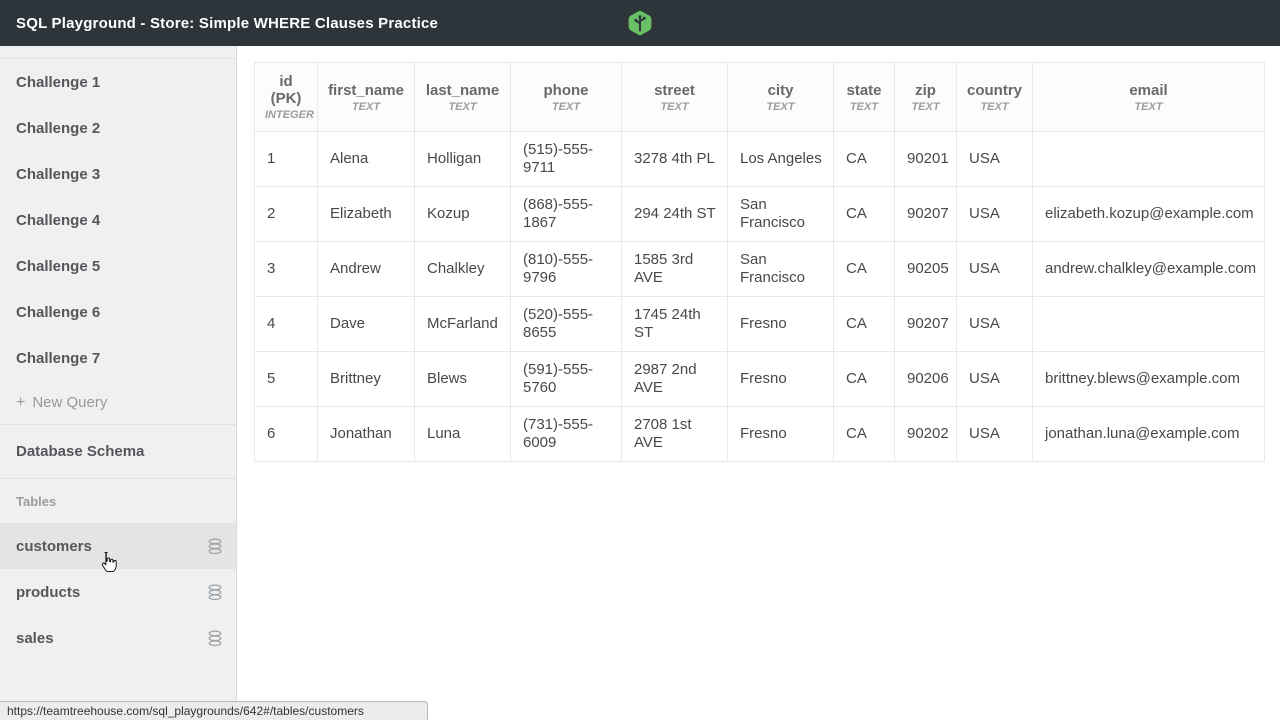  I want to click on cell-first_name: Dave, so click(366, 324).